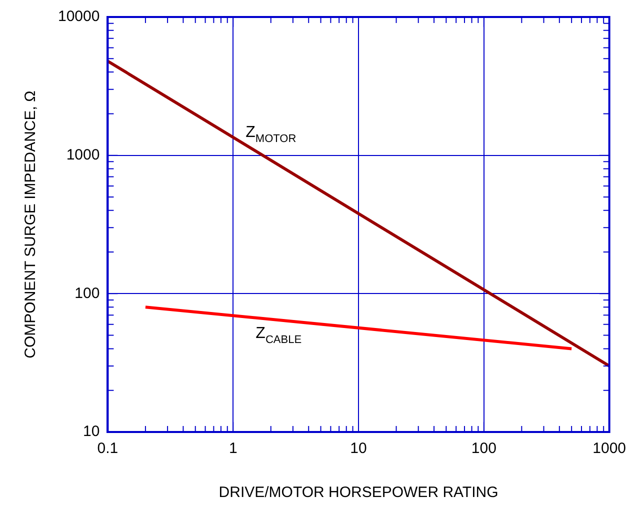  I want to click on x-tick-label: 0.1, so click(107, 449).